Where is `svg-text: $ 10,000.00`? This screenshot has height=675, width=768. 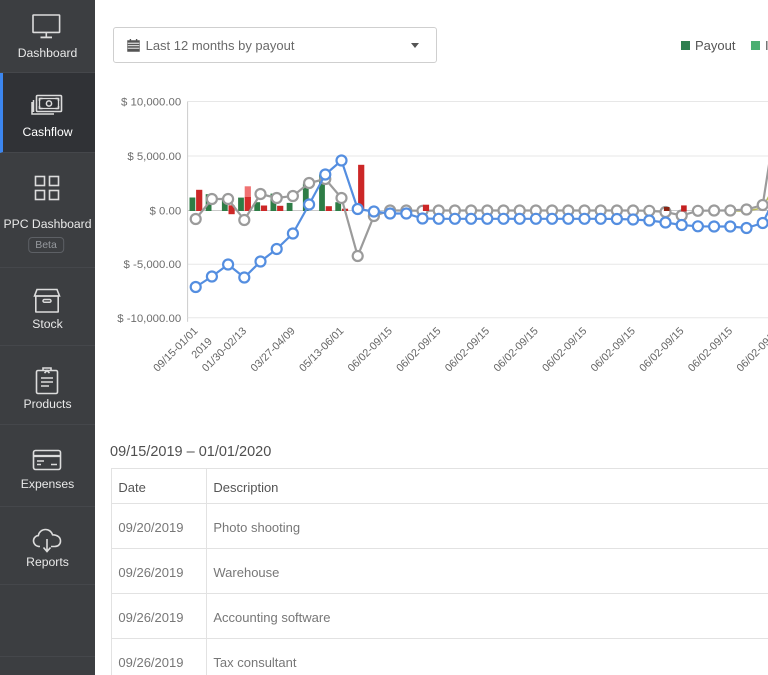
svg-text: $ 10,000.00 is located at coordinates (151, 103).